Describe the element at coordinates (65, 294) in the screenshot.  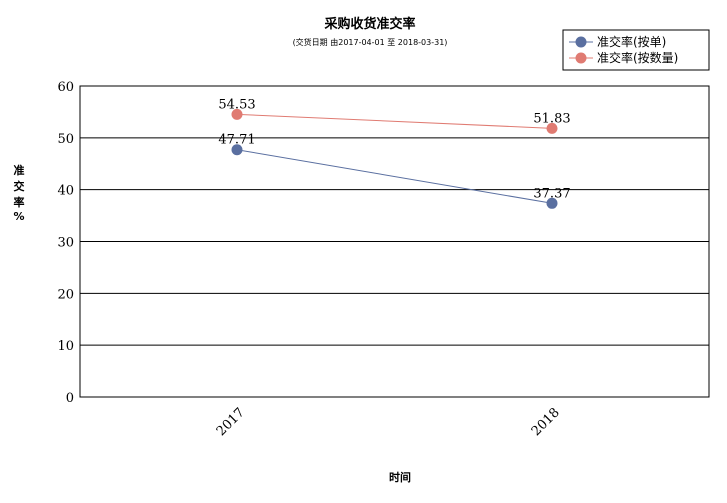
I see `y-tick-label: 20` at that location.